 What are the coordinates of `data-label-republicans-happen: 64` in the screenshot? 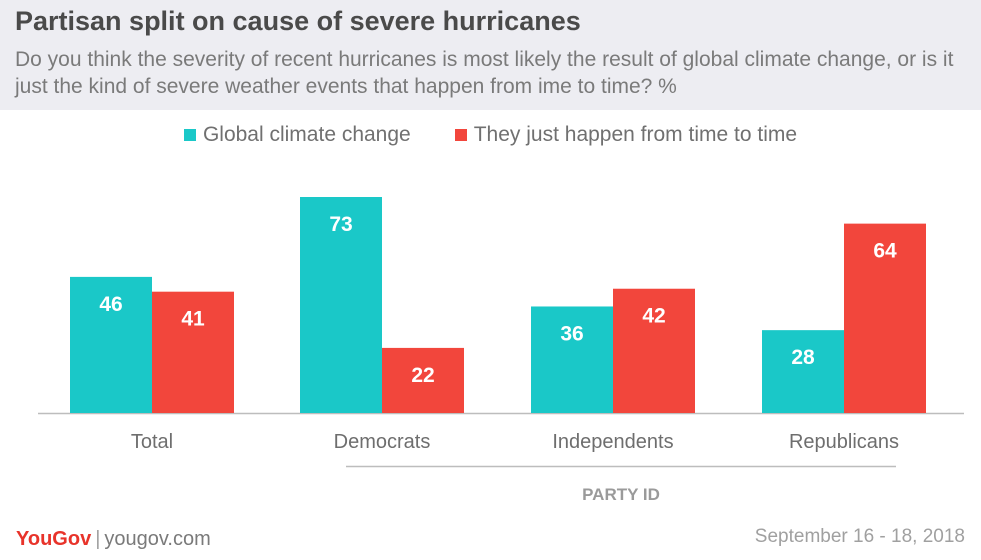 It's located at (885, 251).